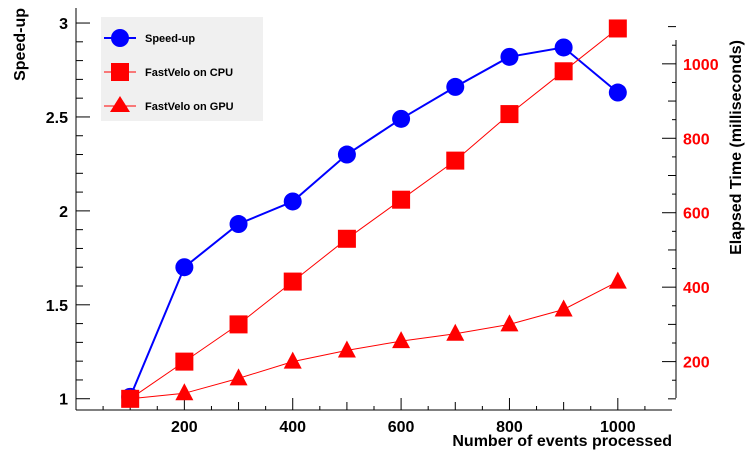 This screenshot has width=746, height=459. I want to click on legend-label-speed-up: Speed-up, so click(170, 39).